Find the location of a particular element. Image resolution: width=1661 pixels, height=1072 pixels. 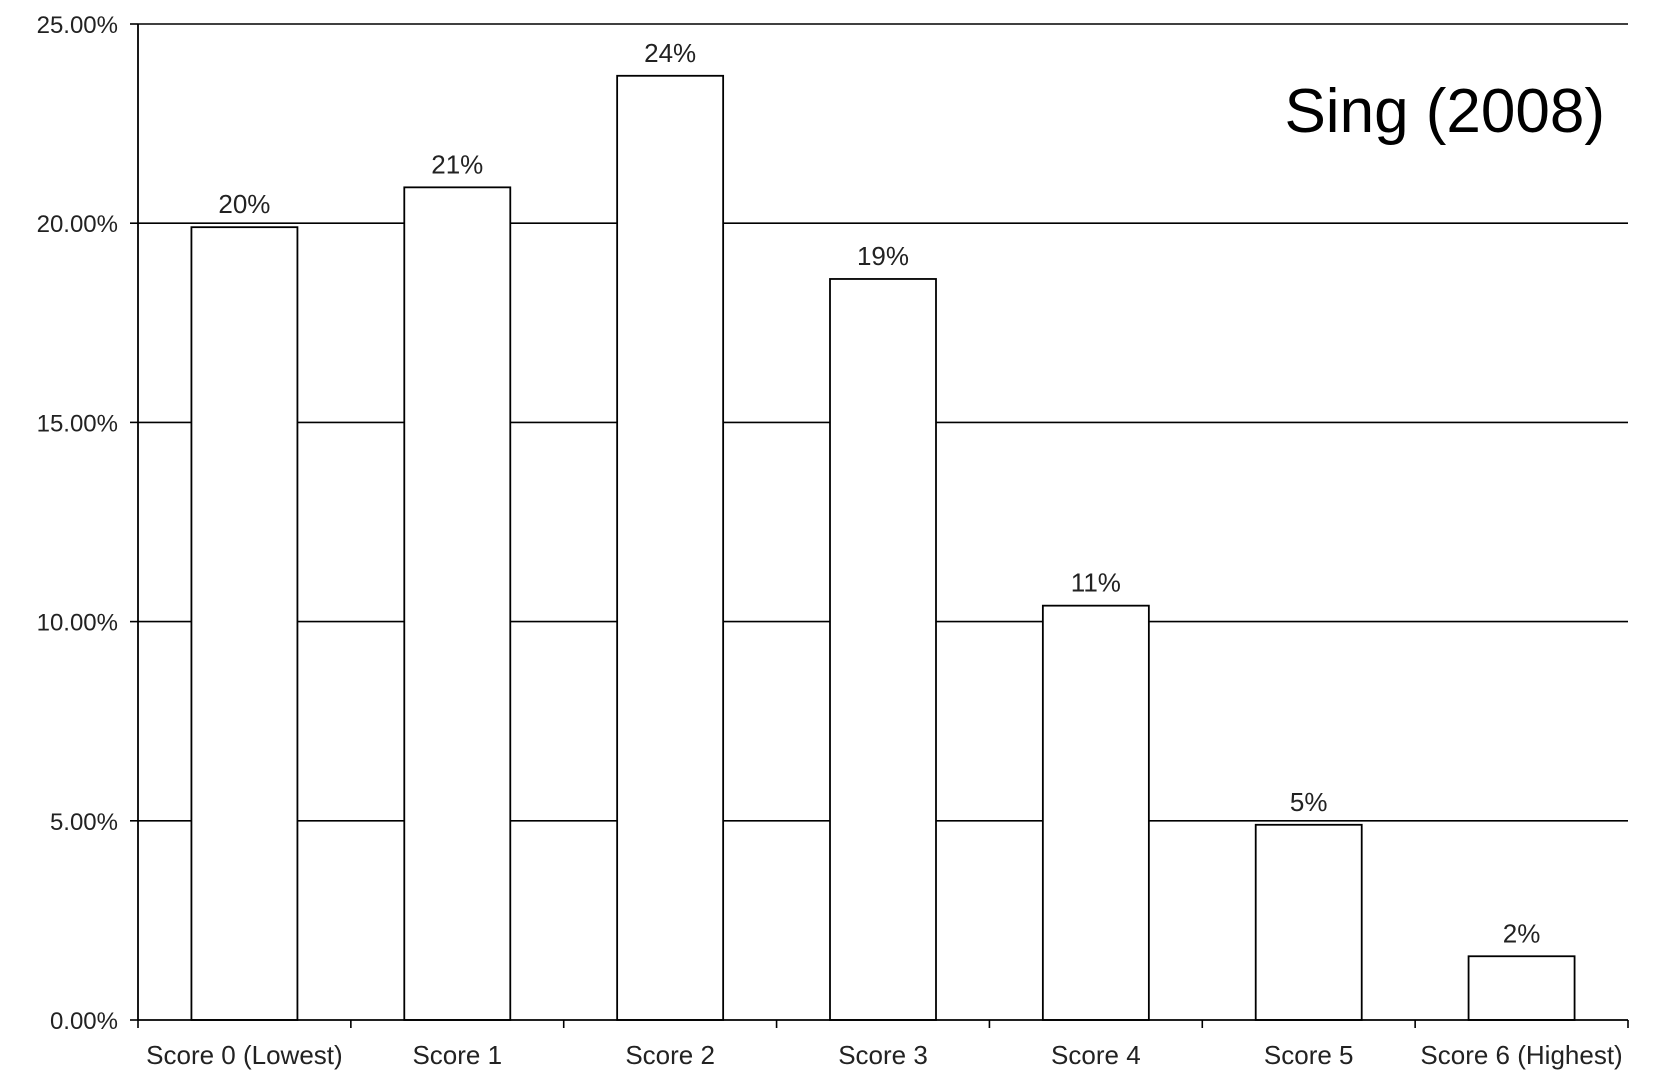

y-tick-label: 25.00% is located at coordinates (77, 25).